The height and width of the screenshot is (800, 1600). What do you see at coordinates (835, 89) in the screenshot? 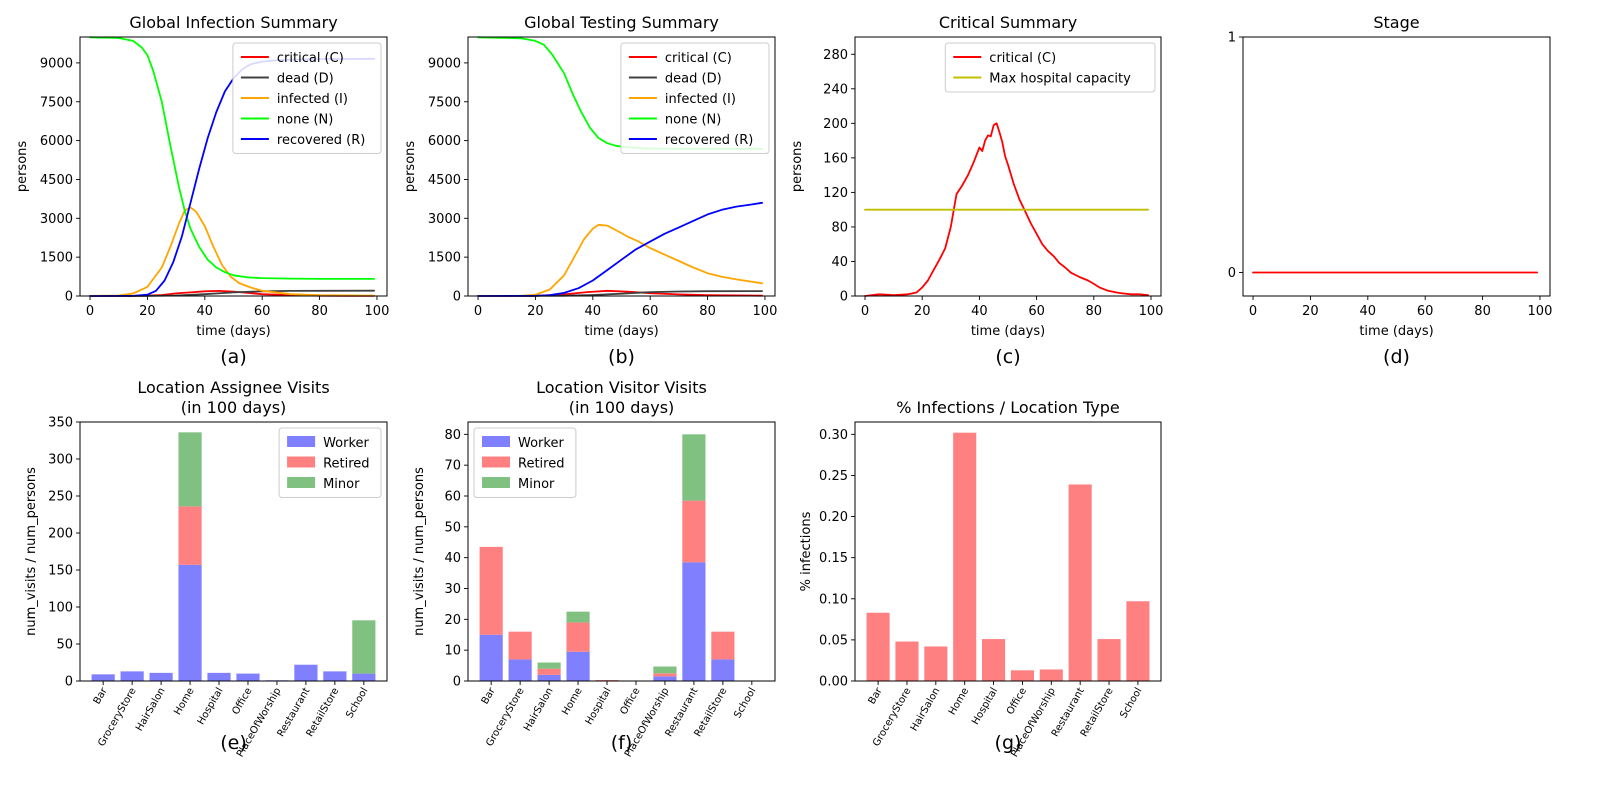
I see `y-tick-label: 240` at bounding box center [835, 89].